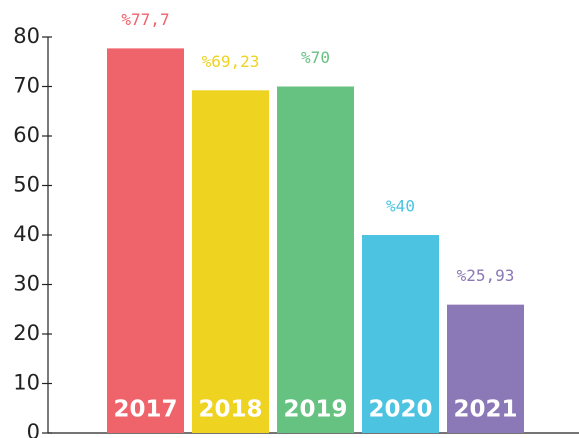 The height and width of the screenshot is (438, 579). Describe the element at coordinates (26, 185) in the screenshot. I see `y-tick-label: 50` at that location.